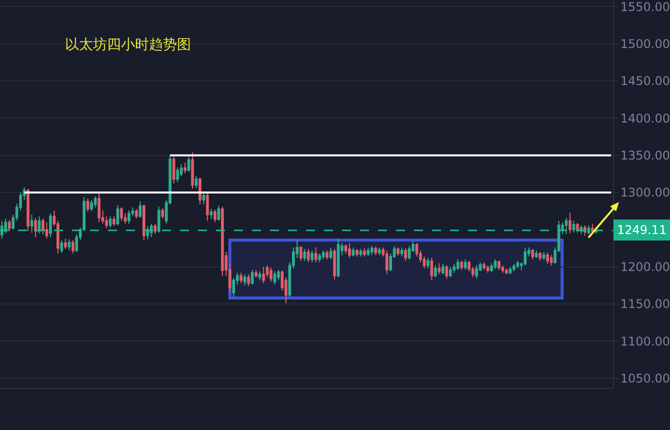 The image size is (670, 430). I want to click on y-tick-label: 1550.00, so click(645, 7).